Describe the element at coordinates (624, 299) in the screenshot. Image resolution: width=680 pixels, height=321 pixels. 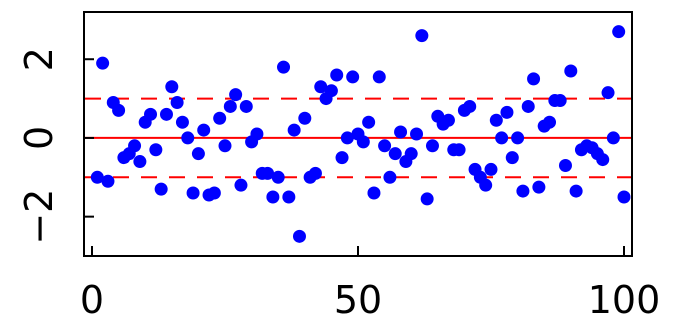
I see `x-tick-label: 100` at that location.